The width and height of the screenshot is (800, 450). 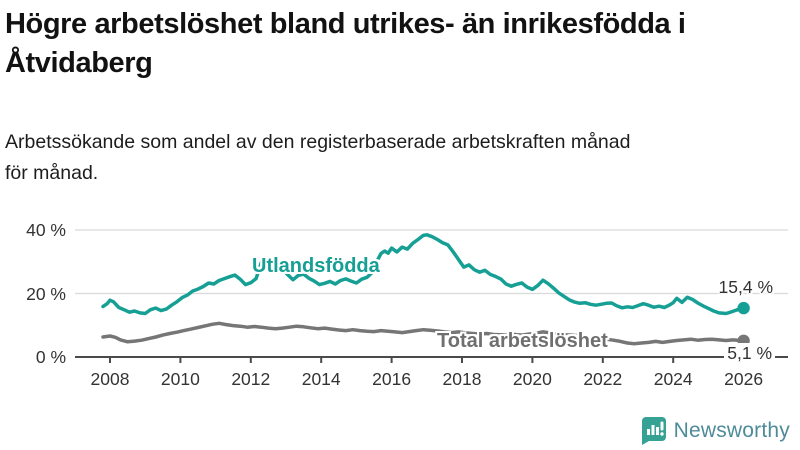 What do you see at coordinates (744, 379) in the screenshot?
I see `x-axis-tick-label: 2026` at bounding box center [744, 379].